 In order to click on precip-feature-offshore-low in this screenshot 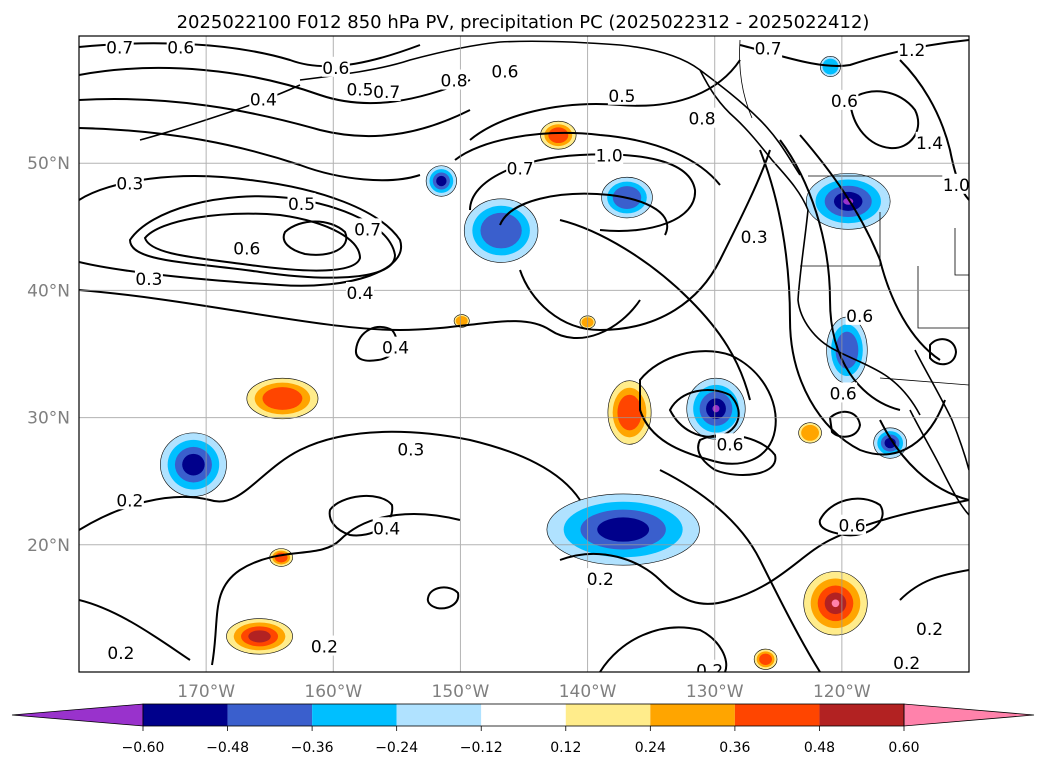, I will do `click(716, 408)`.